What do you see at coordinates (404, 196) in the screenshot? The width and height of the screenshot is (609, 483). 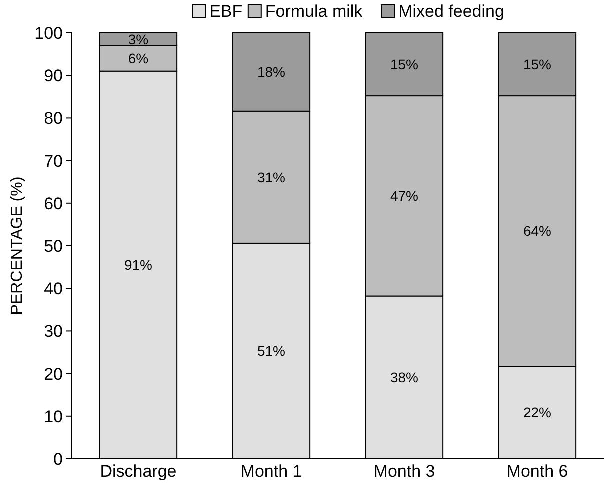 I see `data-label: 47%` at bounding box center [404, 196].